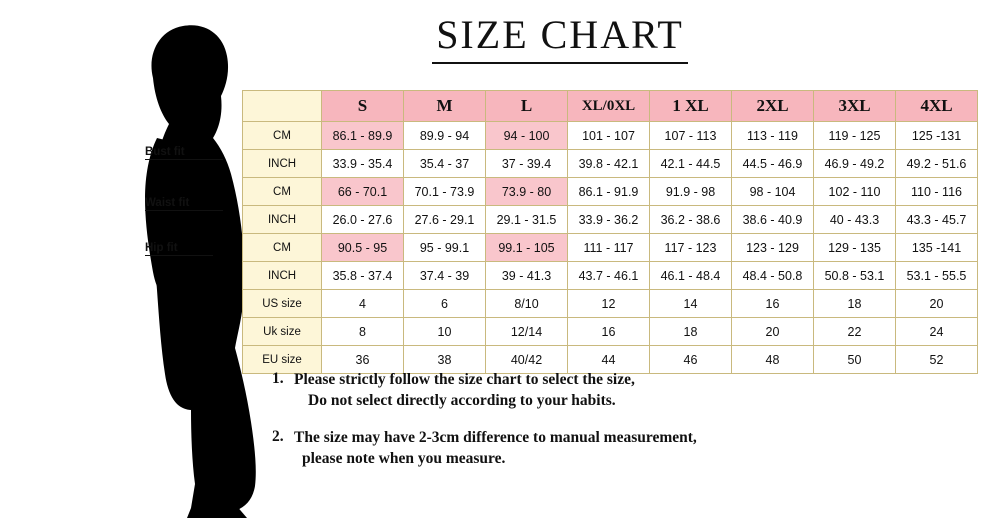 The width and height of the screenshot is (1000, 529). I want to click on cell: 27.6 - 29.1, so click(444, 219).